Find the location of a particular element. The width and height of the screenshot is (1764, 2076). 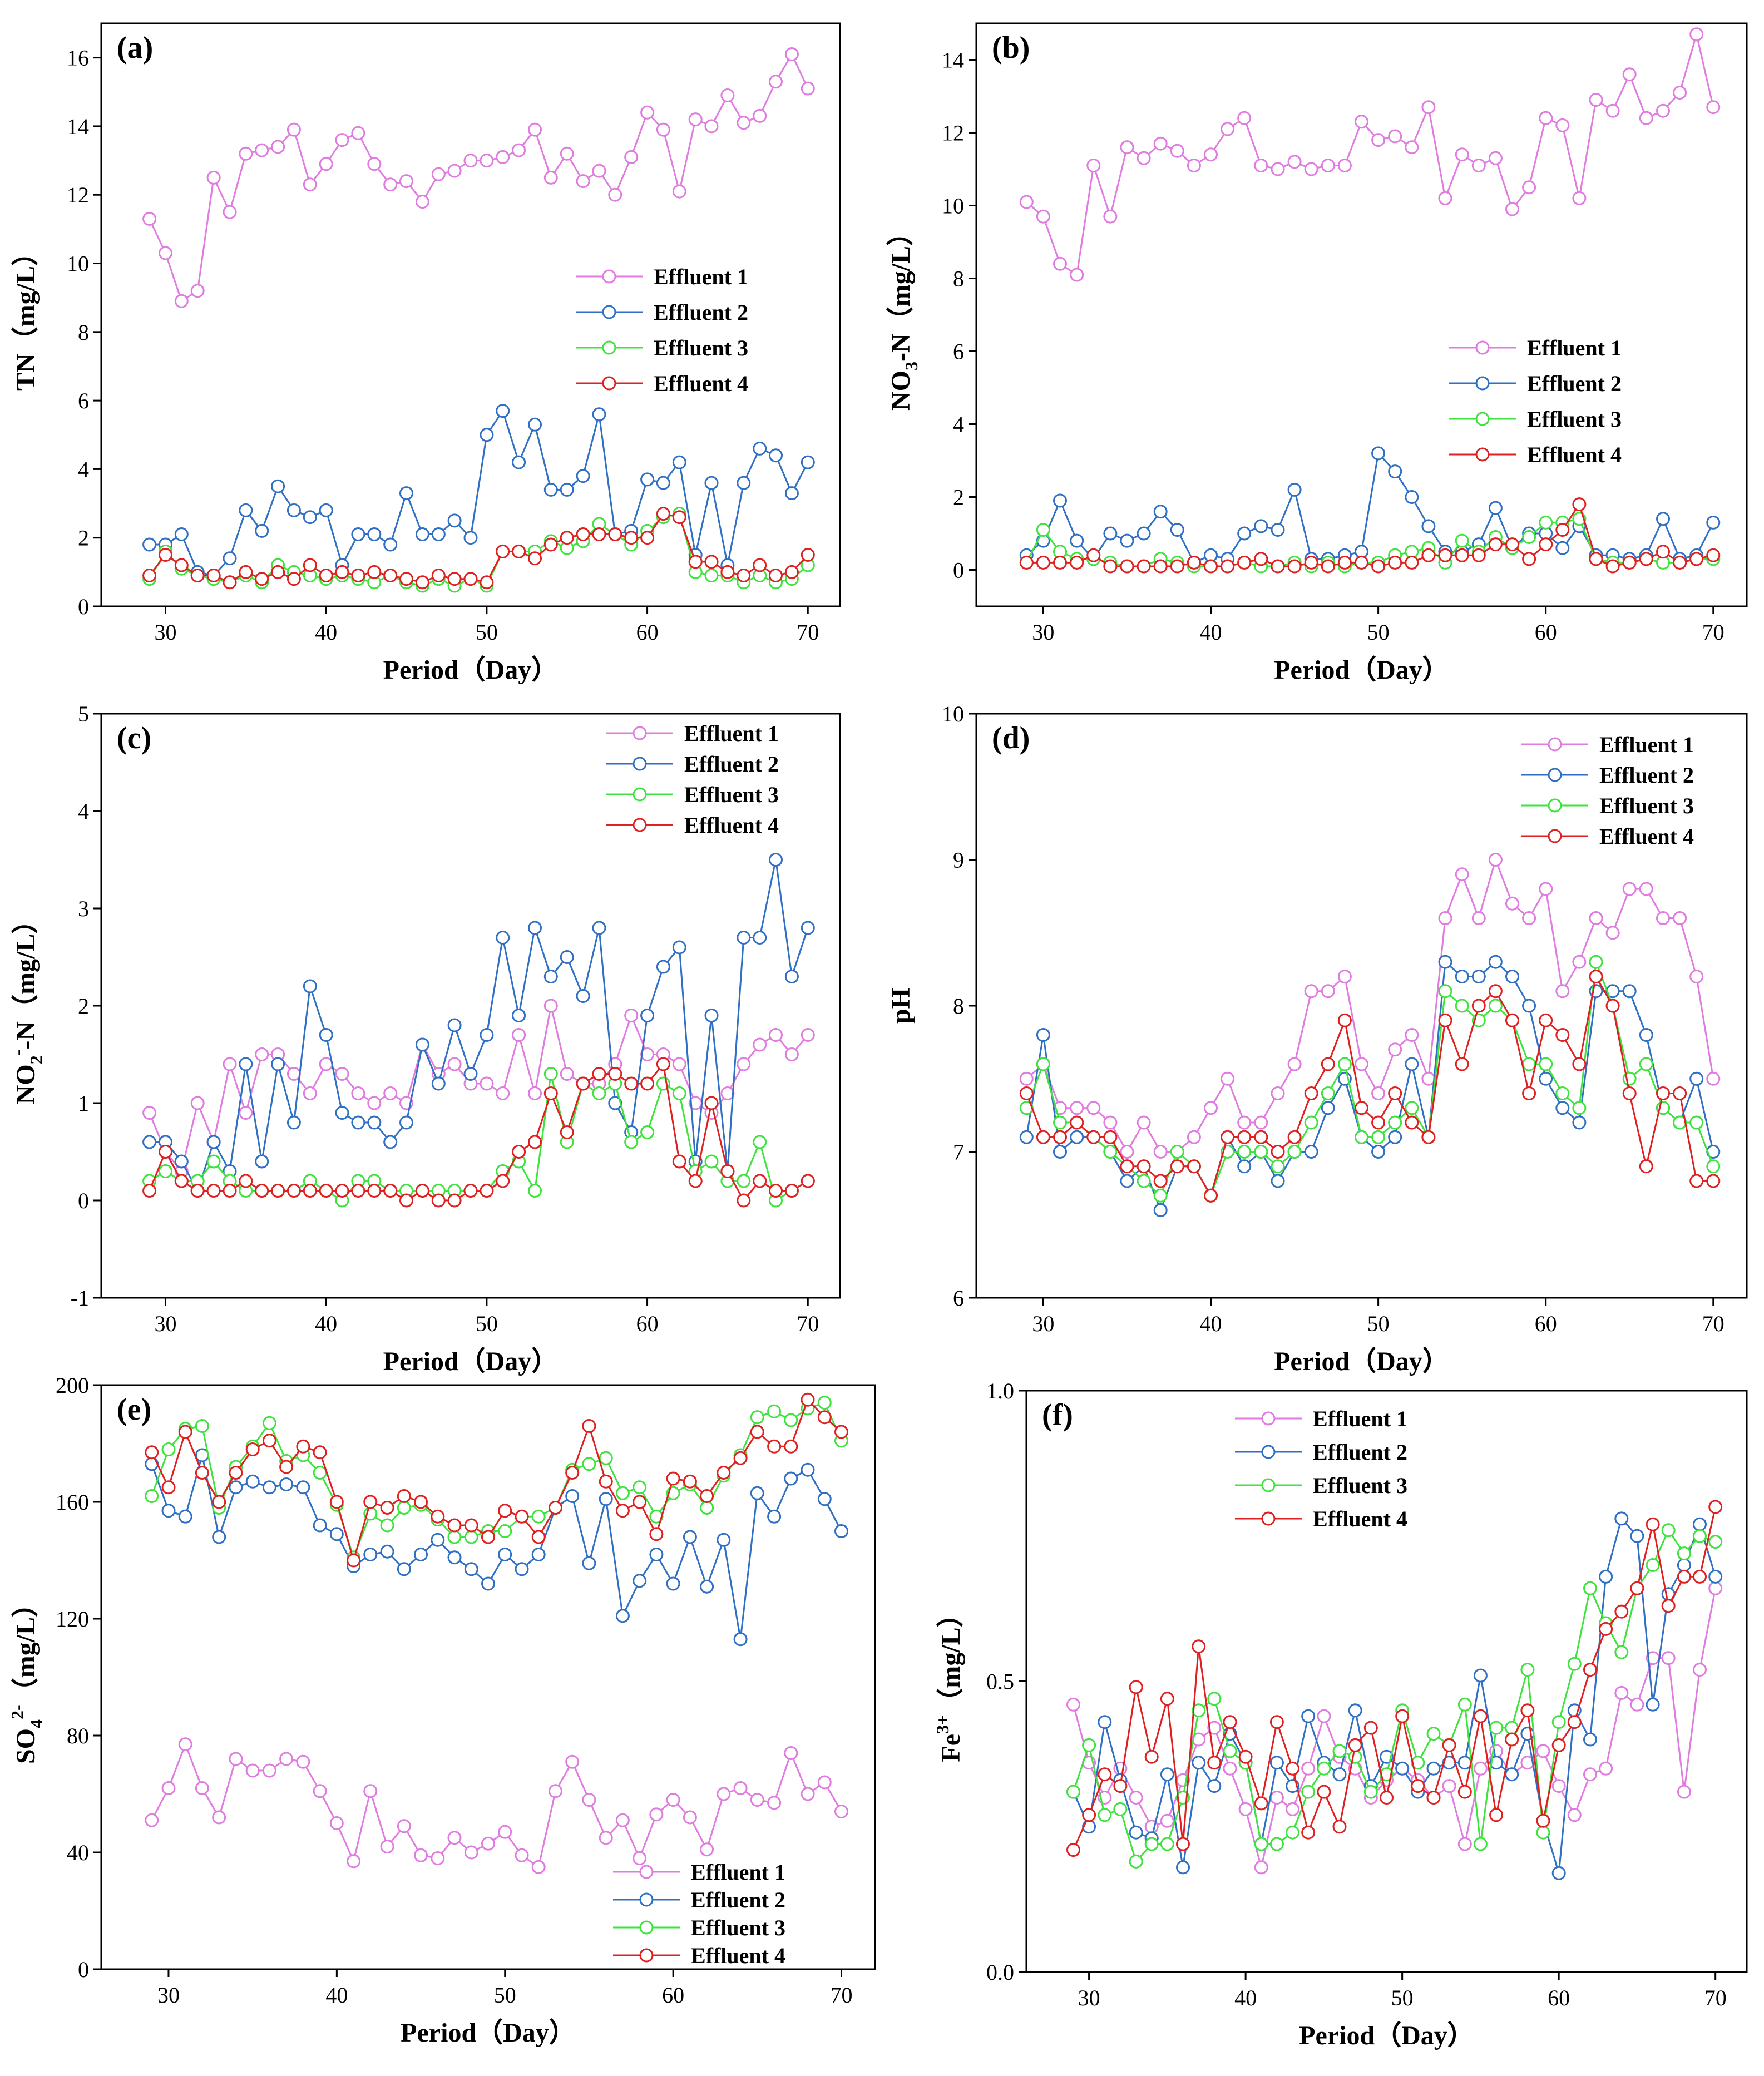

y-axis-label: SO42-（mg/L） is located at coordinates (26, 1677).